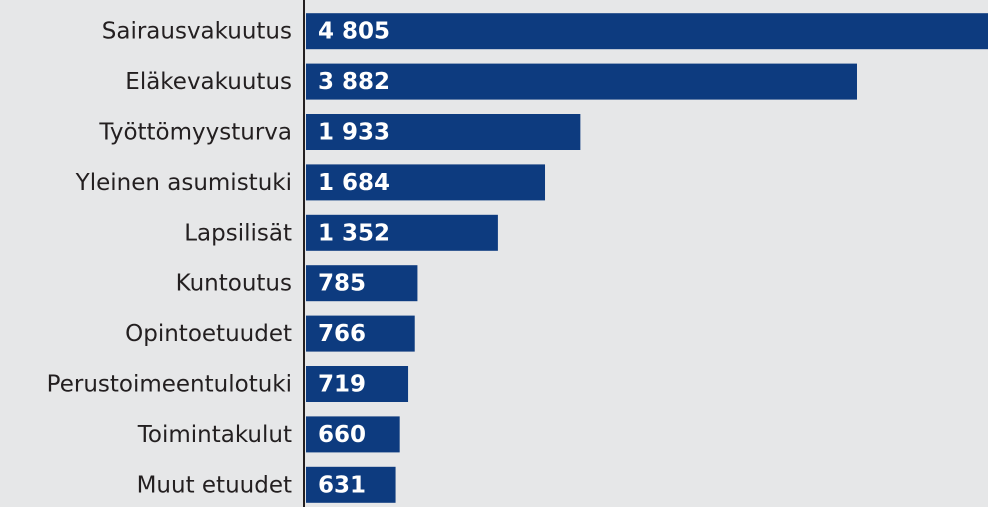 This screenshot has width=988, height=507. What do you see at coordinates (238, 233) in the screenshot?
I see `category-label: Lapsilisät` at bounding box center [238, 233].